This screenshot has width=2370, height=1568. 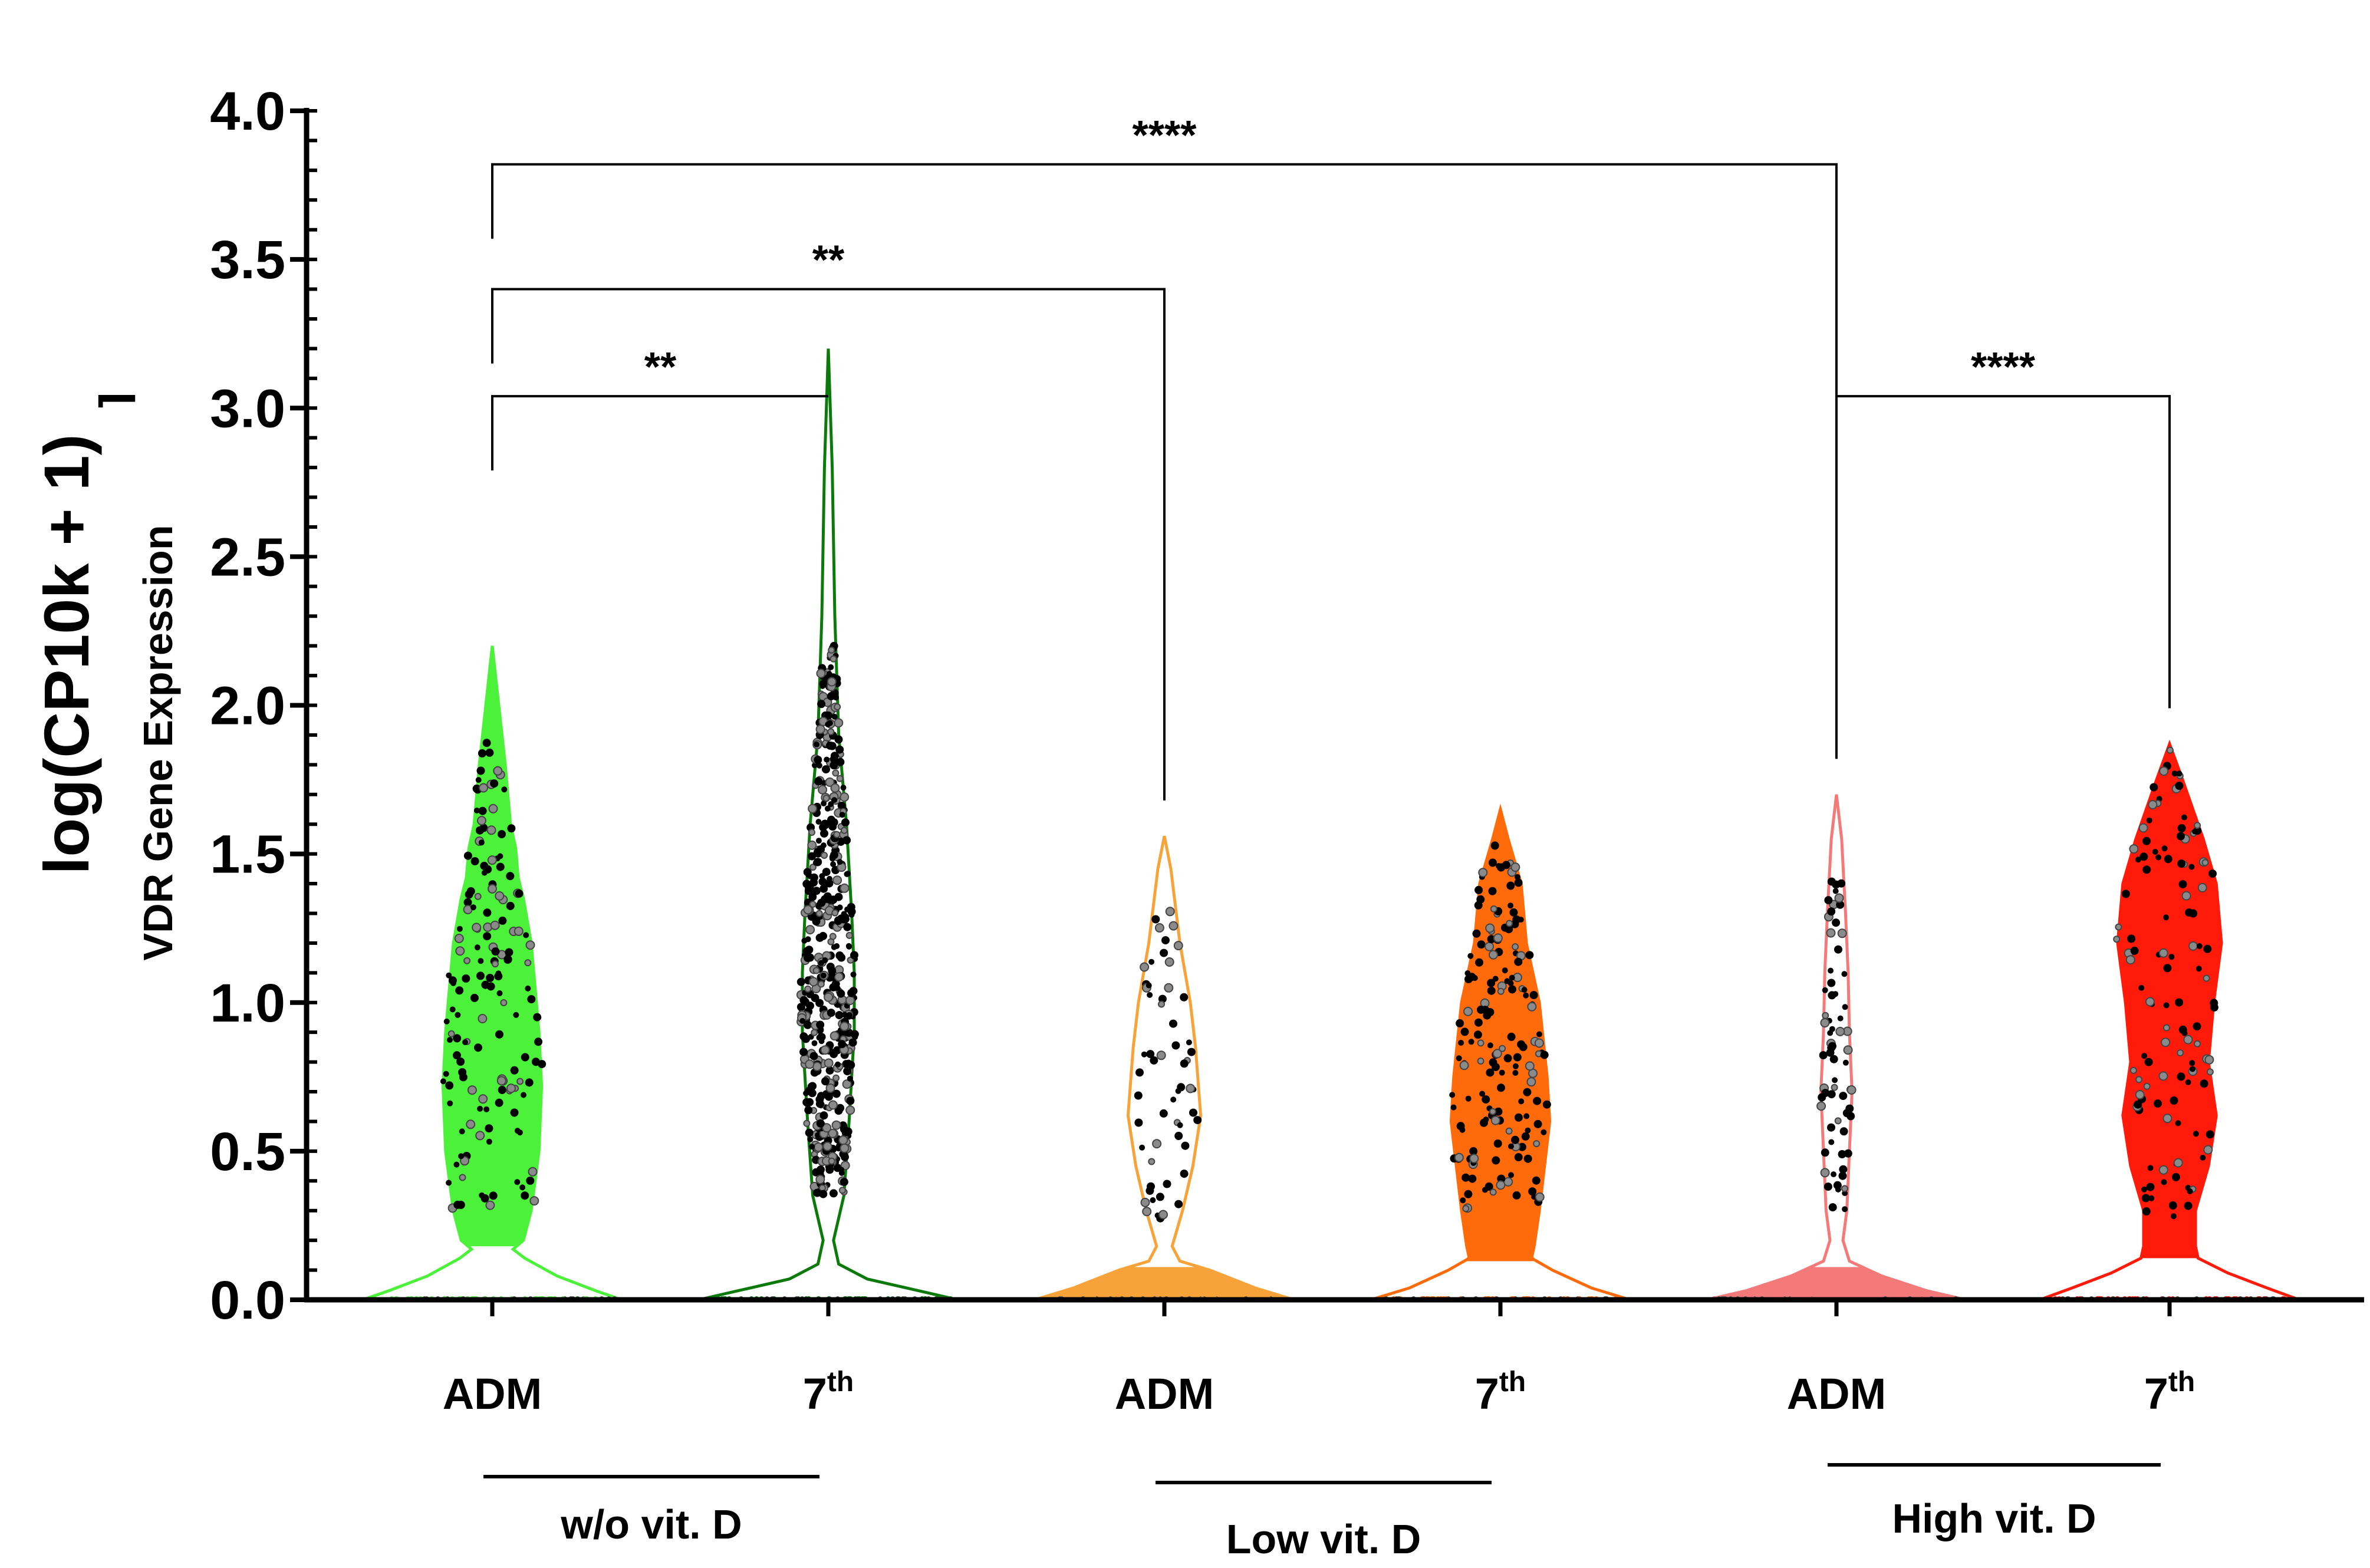 What do you see at coordinates (248, 1003) in the screenshot?
I see `y-tick-label: 1.0` at bounding box center [248, 1003].